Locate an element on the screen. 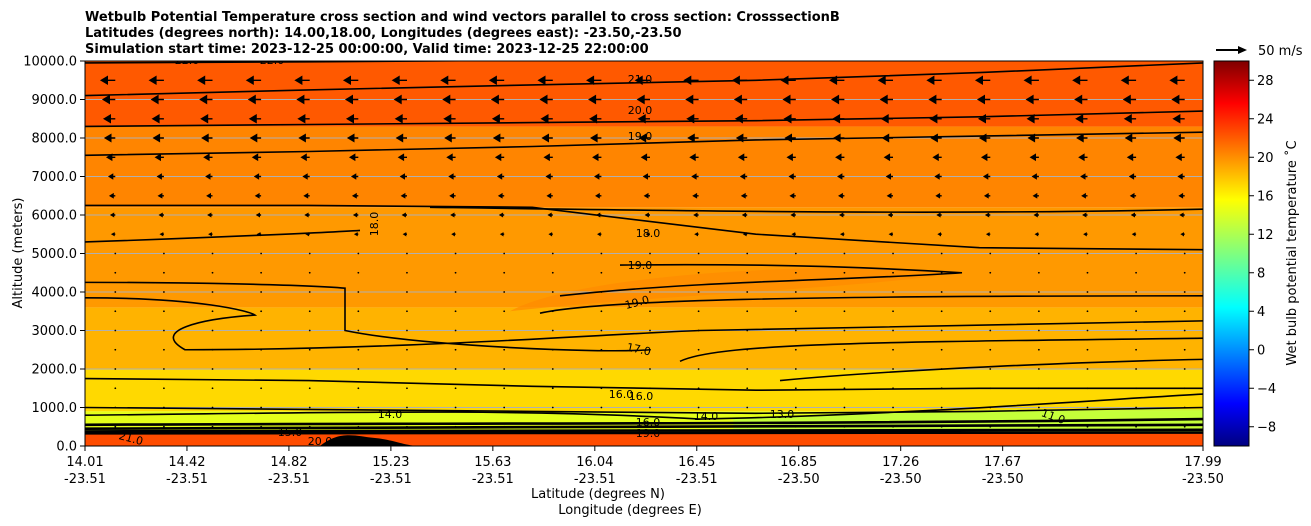  contour-label-7: 19.0 is located at coordinates (640, 265).